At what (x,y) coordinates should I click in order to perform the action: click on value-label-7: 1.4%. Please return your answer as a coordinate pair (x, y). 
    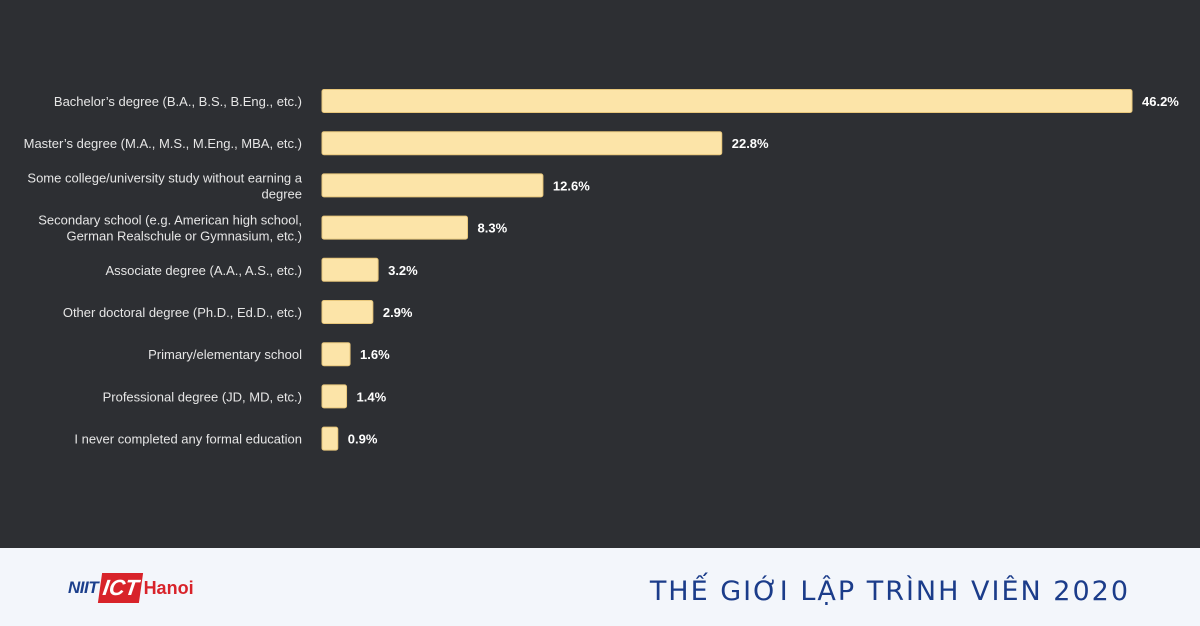
    Looking at the image, I should click on (372, 396).